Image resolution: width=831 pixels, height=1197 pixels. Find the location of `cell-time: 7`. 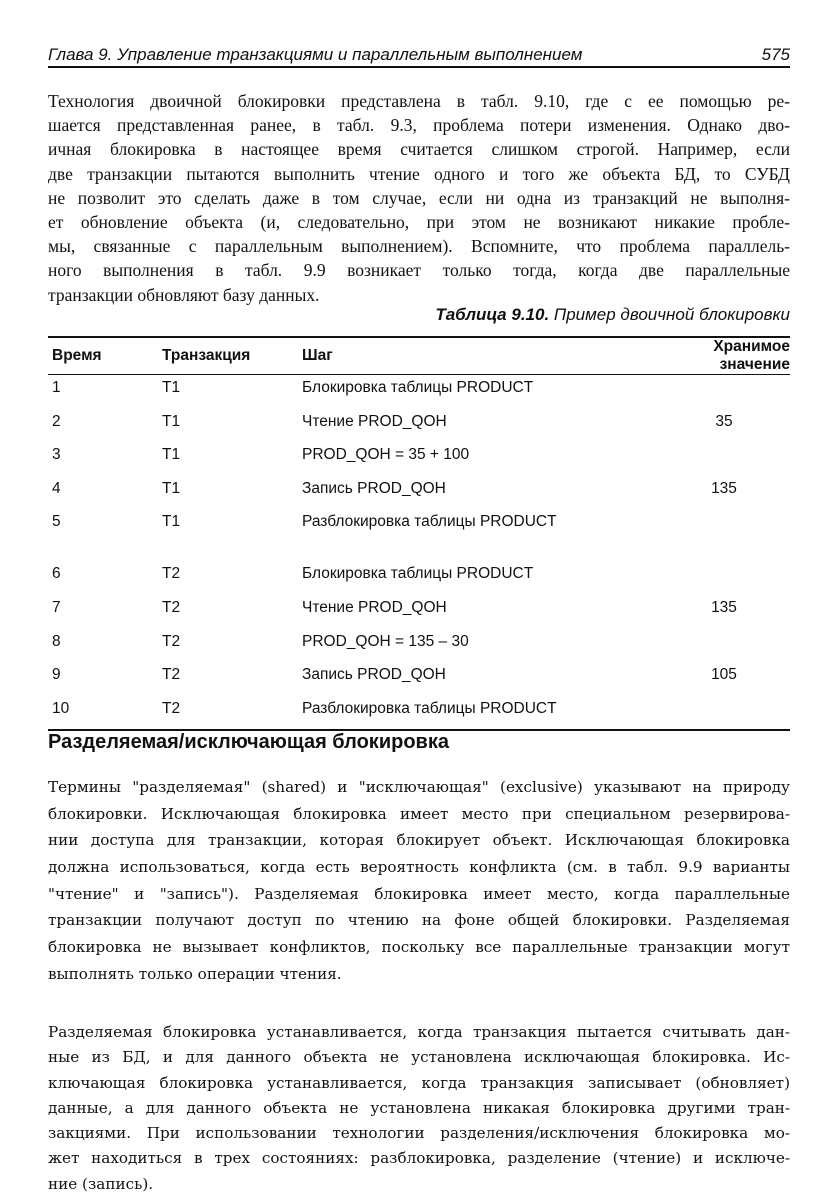

cell-time: 7 is located at coordinates (56, 607).